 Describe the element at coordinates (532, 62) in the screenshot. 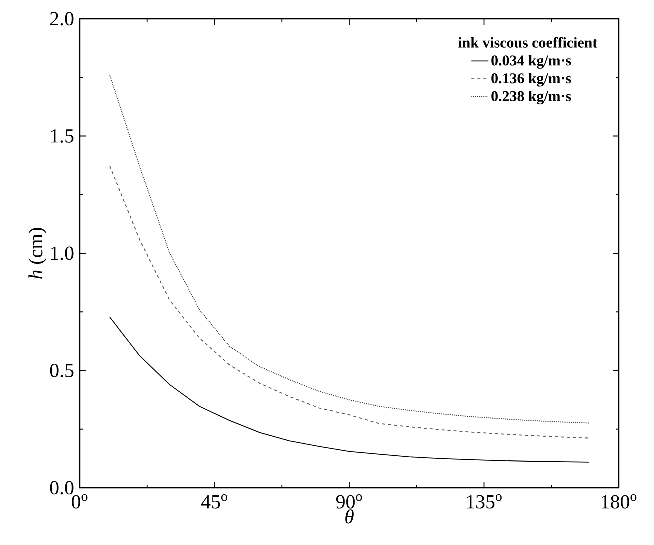

I see `legend-label: 0.034 kg/m·s` at that location.